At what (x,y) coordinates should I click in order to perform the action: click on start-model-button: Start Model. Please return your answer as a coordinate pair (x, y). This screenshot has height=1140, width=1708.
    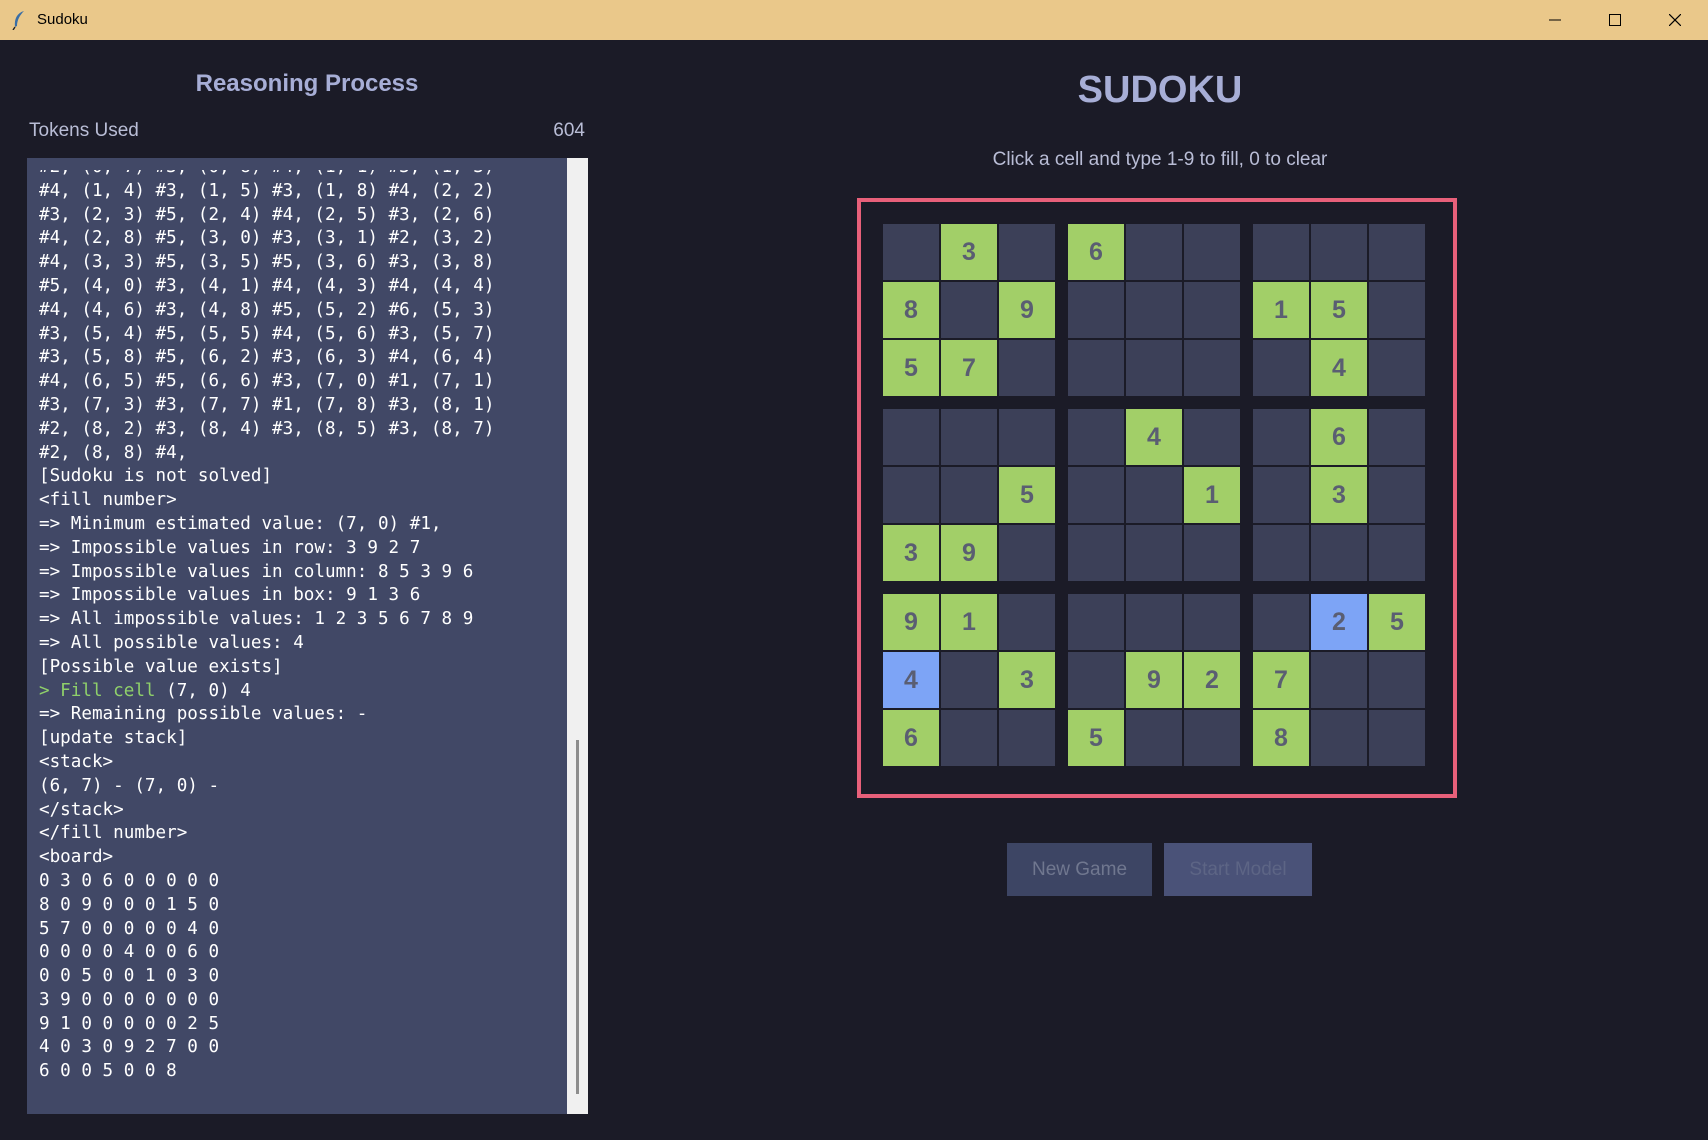
    Looking at the image, I should click on (1238, 869).